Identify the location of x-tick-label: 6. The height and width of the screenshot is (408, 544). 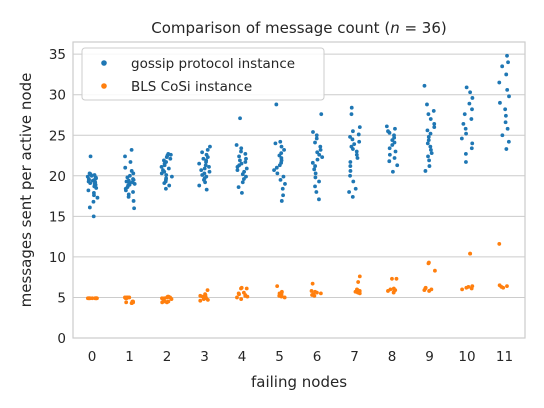
(317, 357).